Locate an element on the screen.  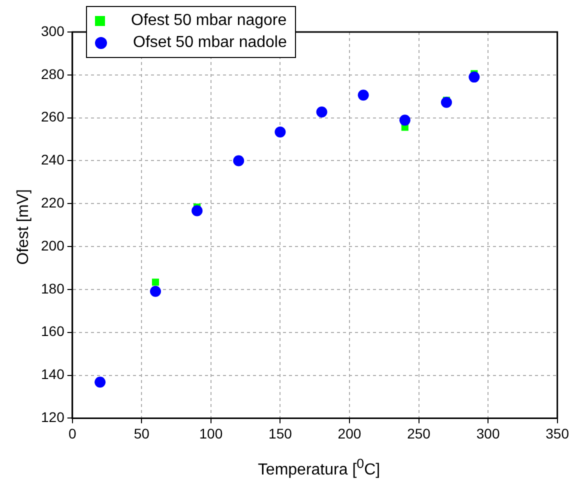
x-tick-label: 250 is located at coordinates (419, 433).